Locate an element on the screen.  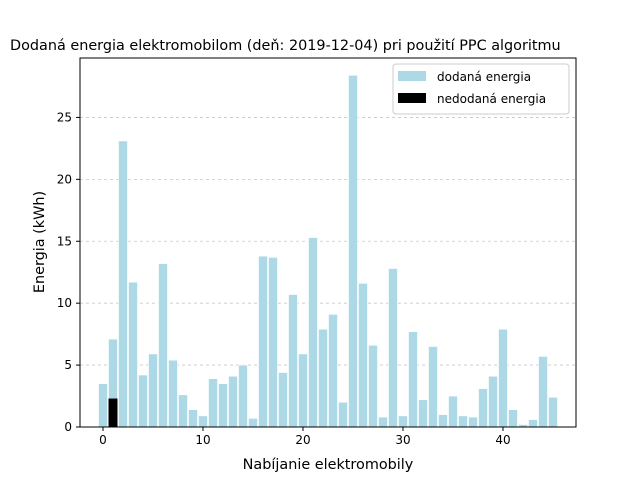
legend-label-delivered: dodaná energia is located at coordinates (484, 77).